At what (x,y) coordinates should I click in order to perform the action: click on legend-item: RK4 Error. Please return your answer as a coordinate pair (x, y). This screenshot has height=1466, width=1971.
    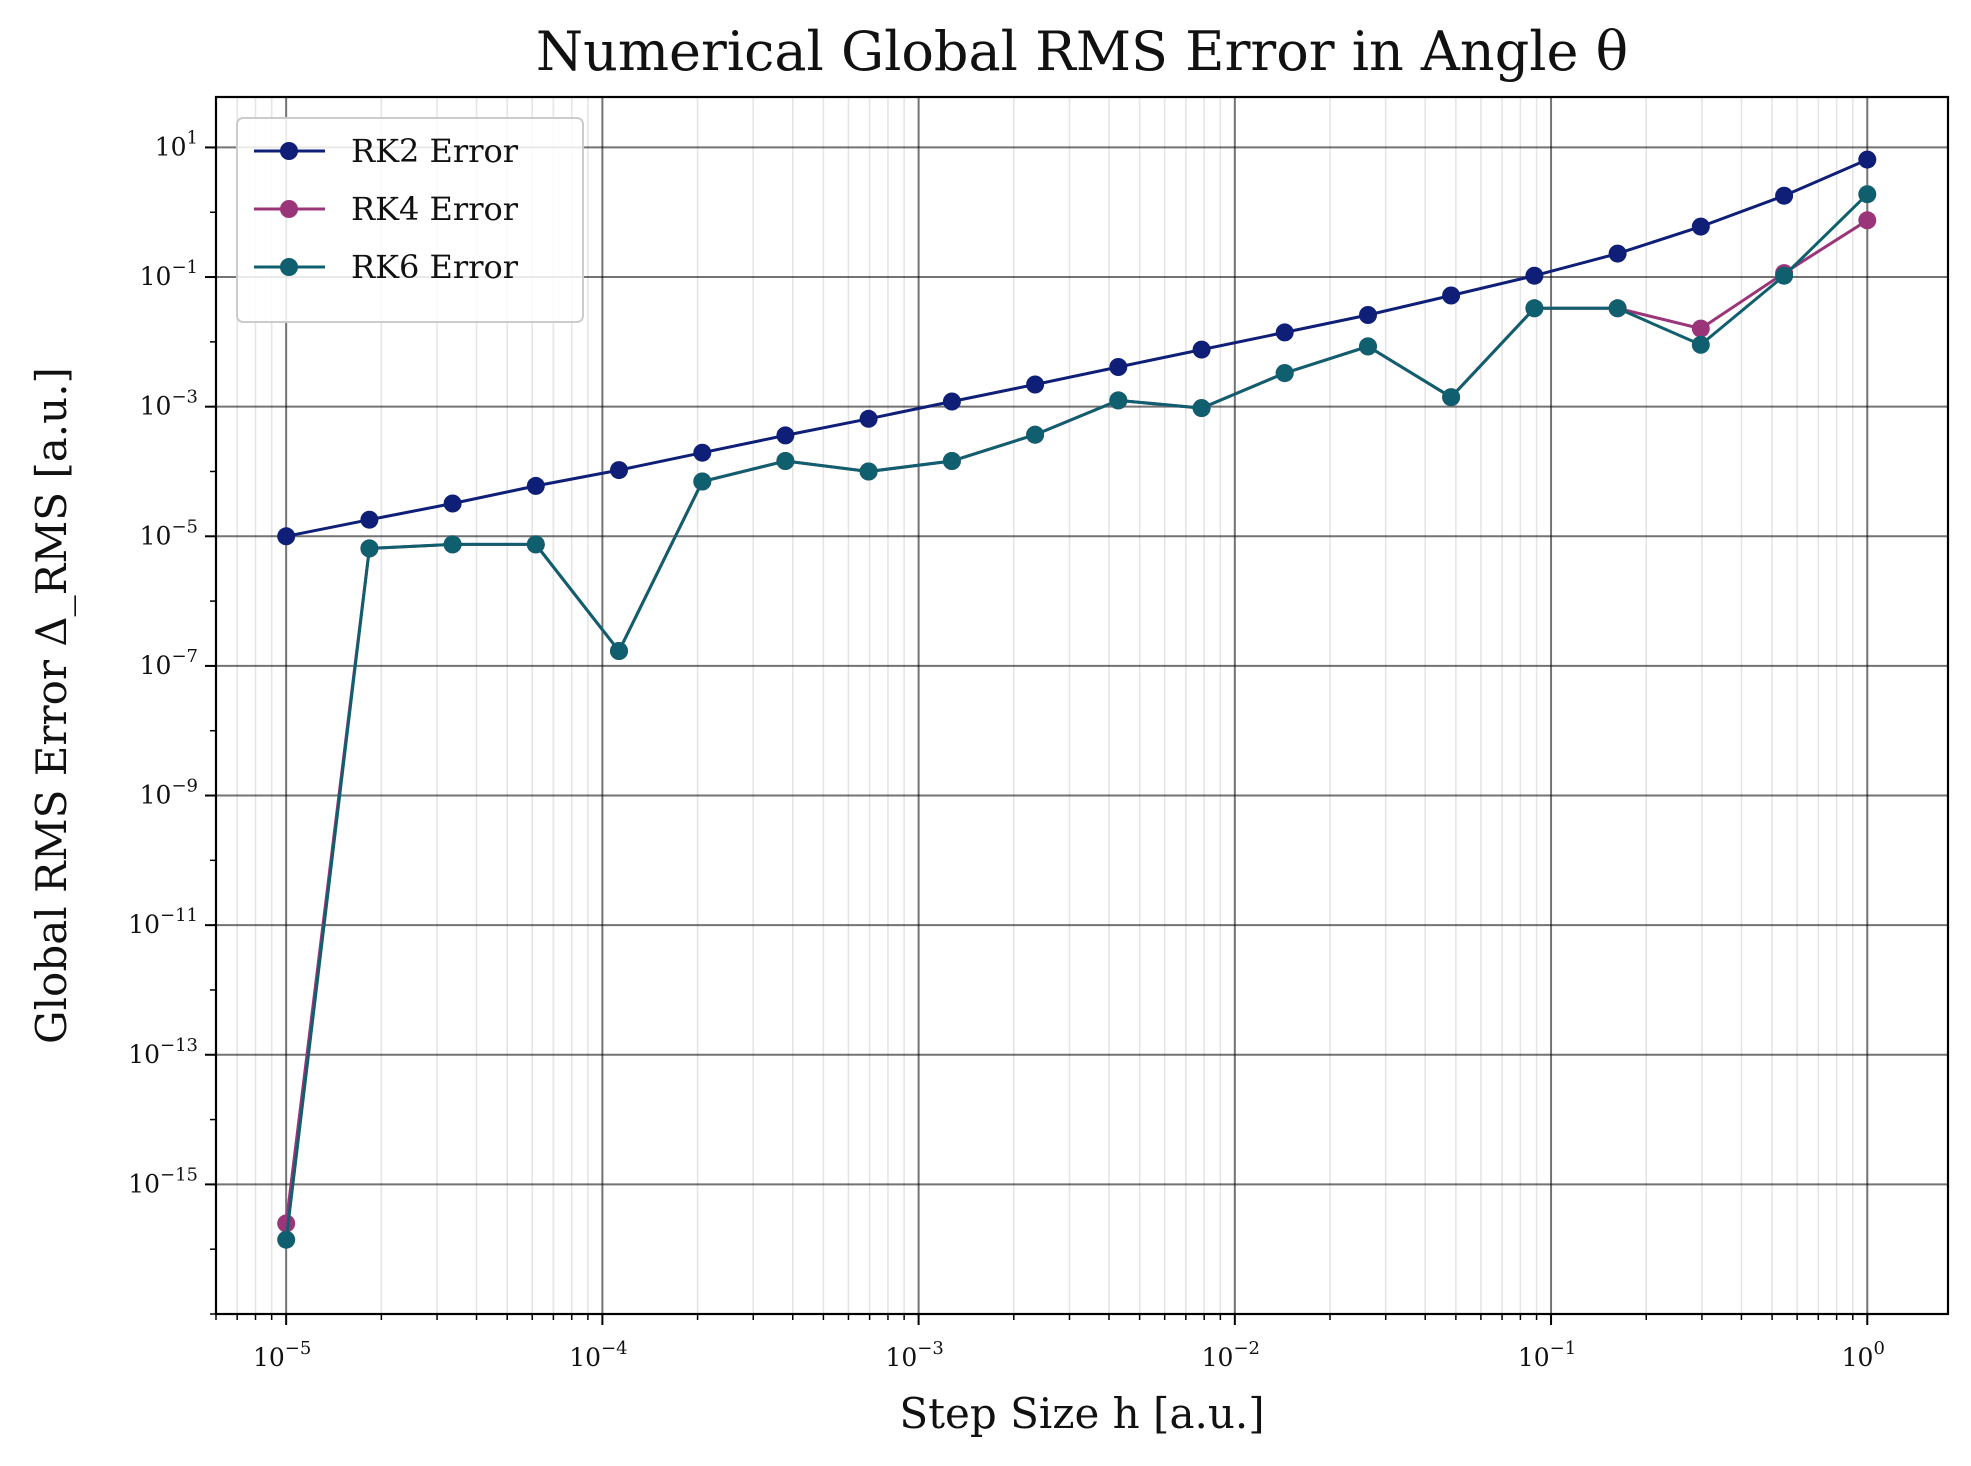
    Looking at the image, I should click on (386, 209).